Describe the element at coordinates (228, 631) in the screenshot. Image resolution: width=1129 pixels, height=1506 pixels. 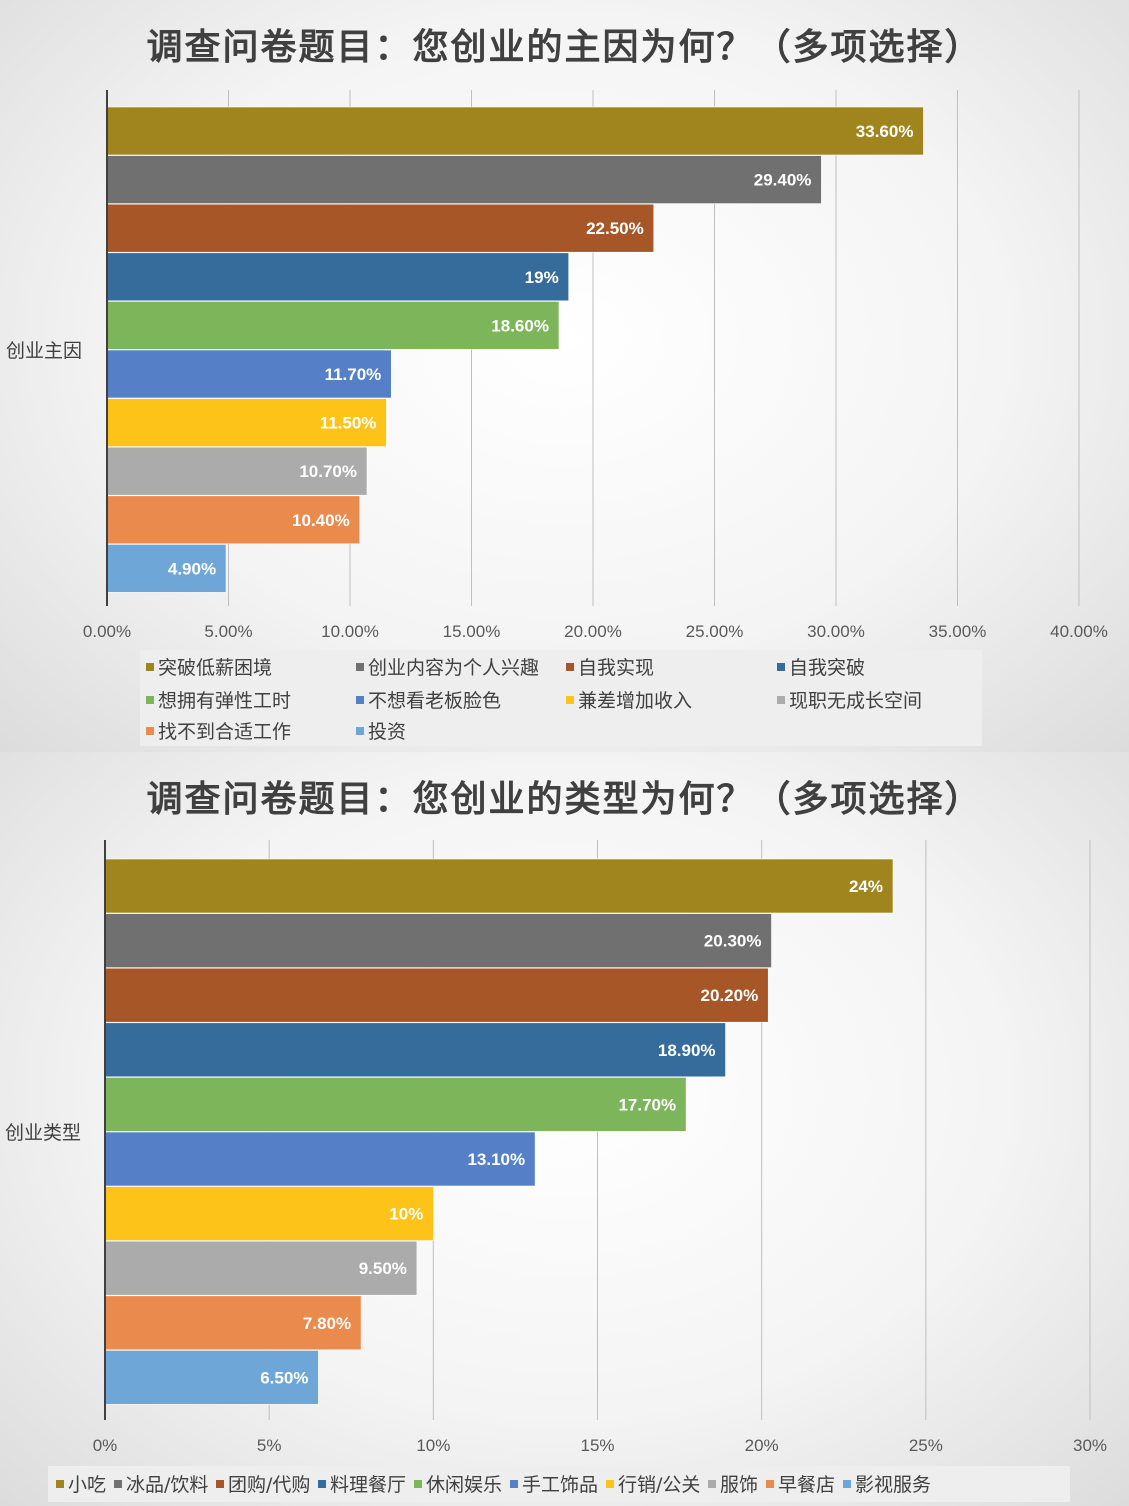
I see `x-tick-label: 5.00%` at that location.